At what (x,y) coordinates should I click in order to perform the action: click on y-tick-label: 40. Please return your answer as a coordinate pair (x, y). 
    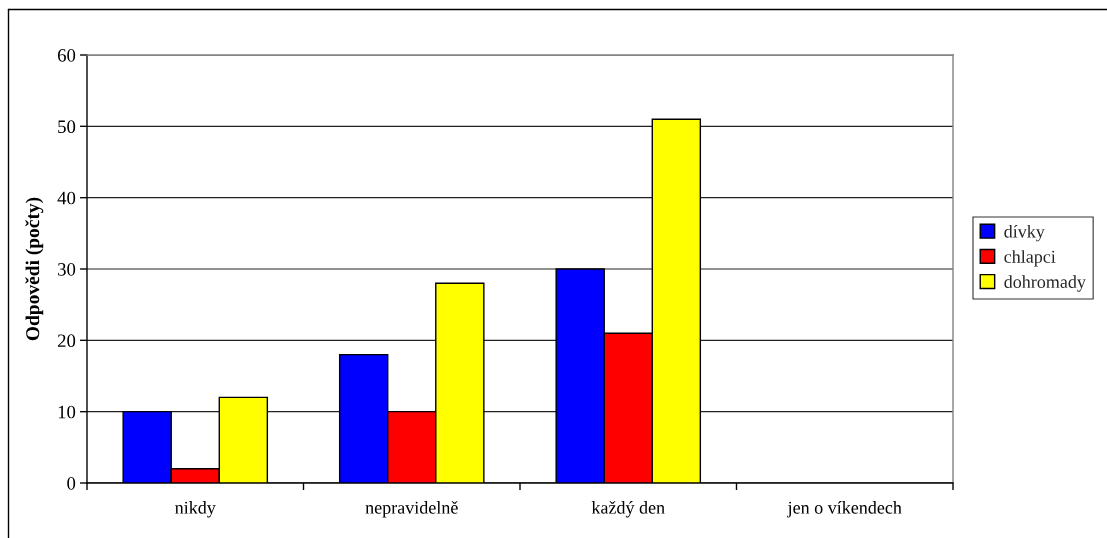
    Looking at the image, I should click on (66, 198).